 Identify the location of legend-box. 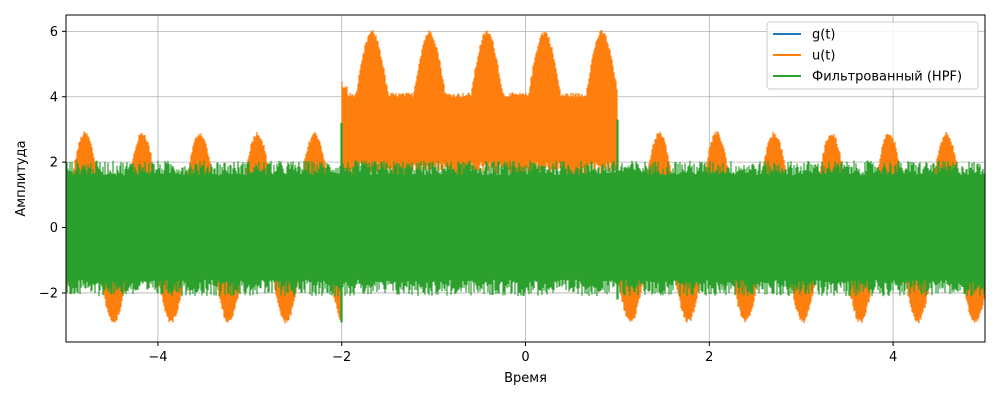
(872, 55).